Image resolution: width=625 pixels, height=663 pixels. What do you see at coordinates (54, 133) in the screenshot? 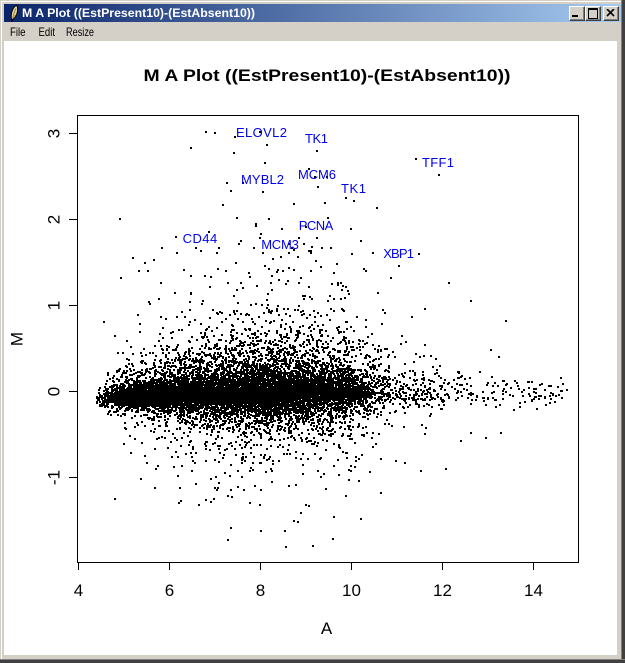
I see `svg-text: 3` at bounding box center [54, 133].